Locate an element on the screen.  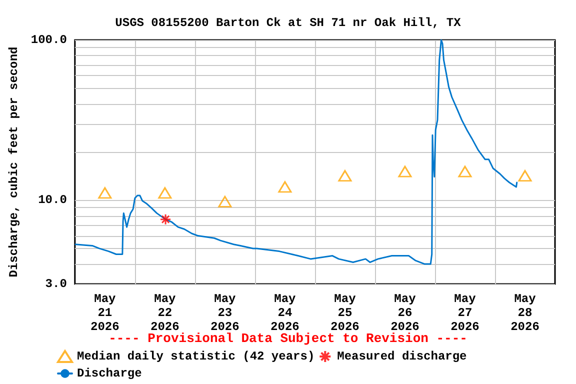
x-tick-label: May 27 2026 is located at coordinates (465, 313).